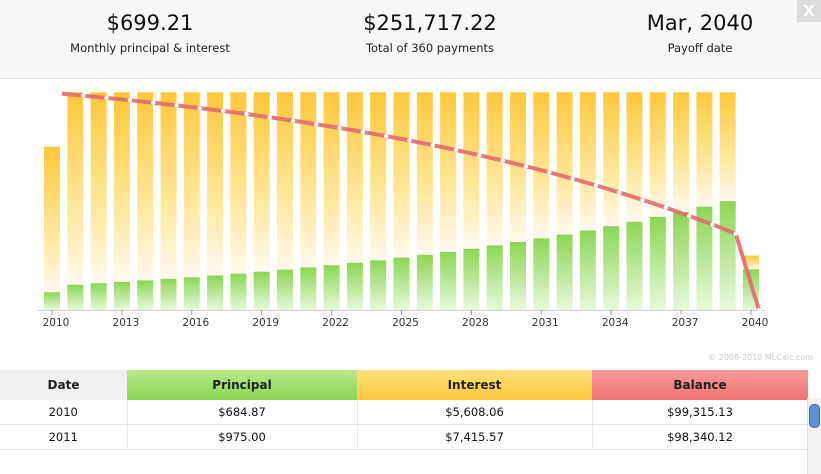  I want to click on scrollbar-thumb, so click(814, 416).